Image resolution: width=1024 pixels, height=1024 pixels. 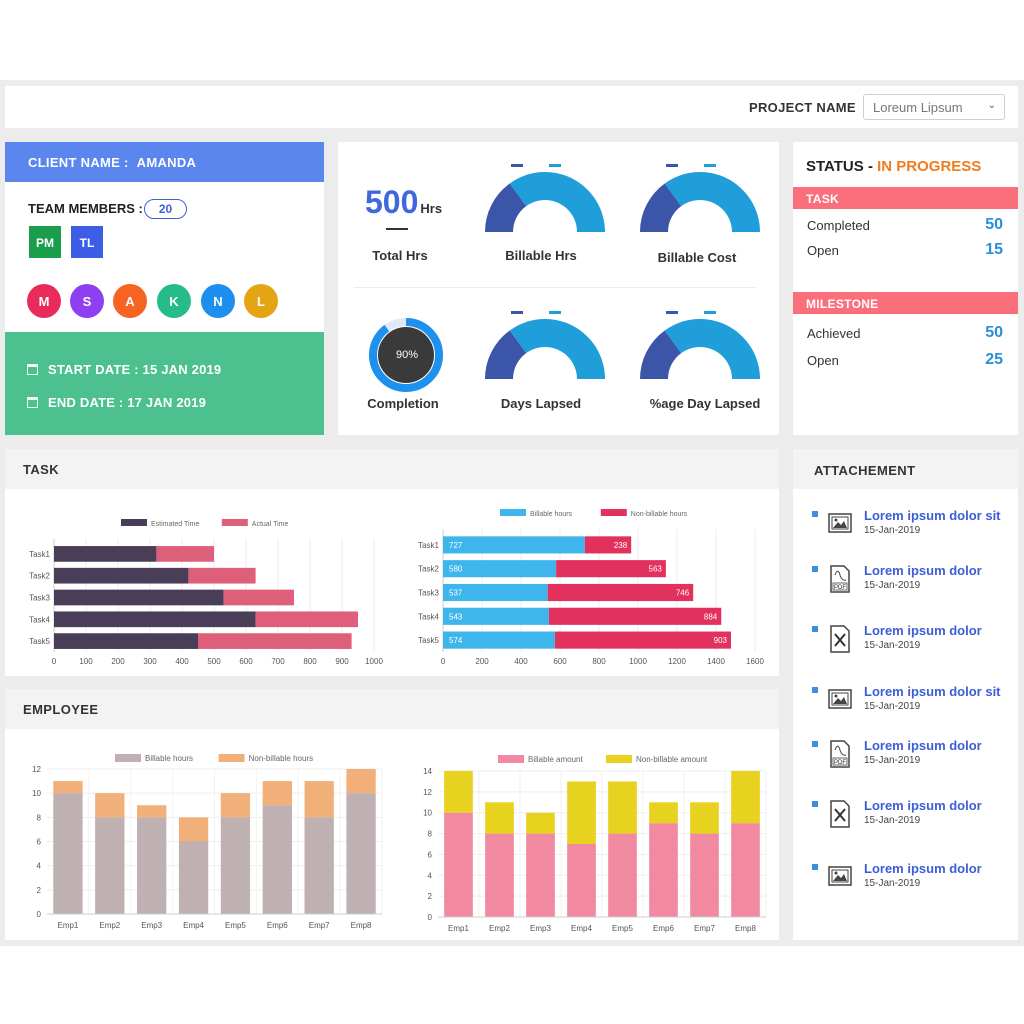 I want to click on start-date-text: START DATE : 15 JAN 2019, so click(x=135, y=369).